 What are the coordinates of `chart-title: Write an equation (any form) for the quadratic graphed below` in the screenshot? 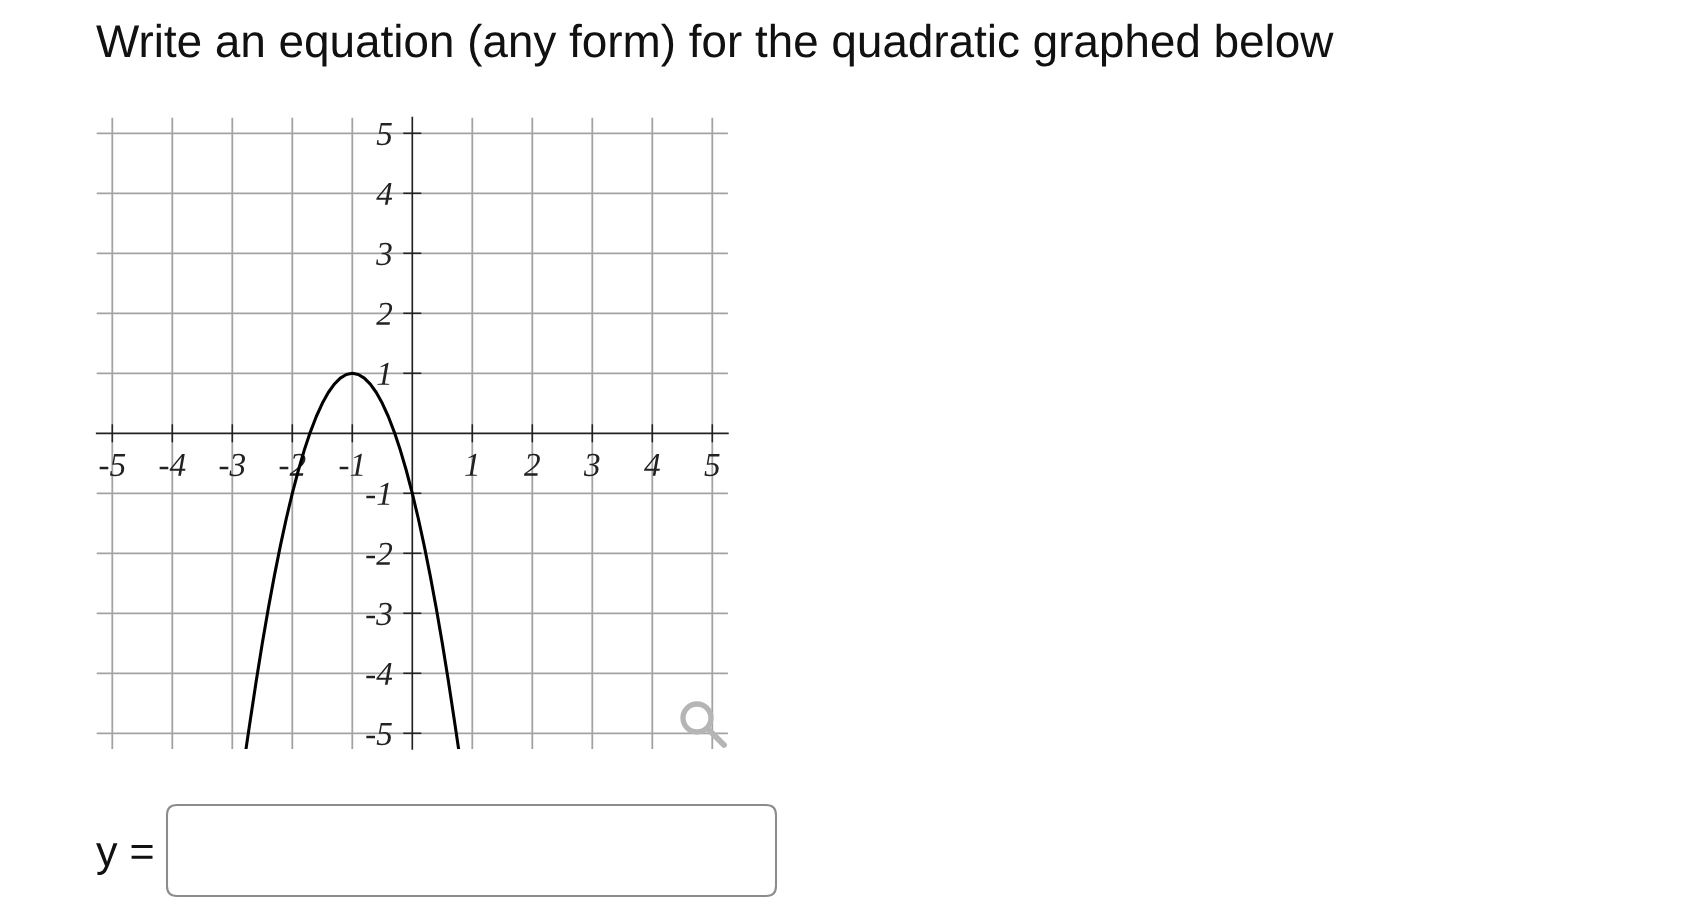 It's located at (715, 45).